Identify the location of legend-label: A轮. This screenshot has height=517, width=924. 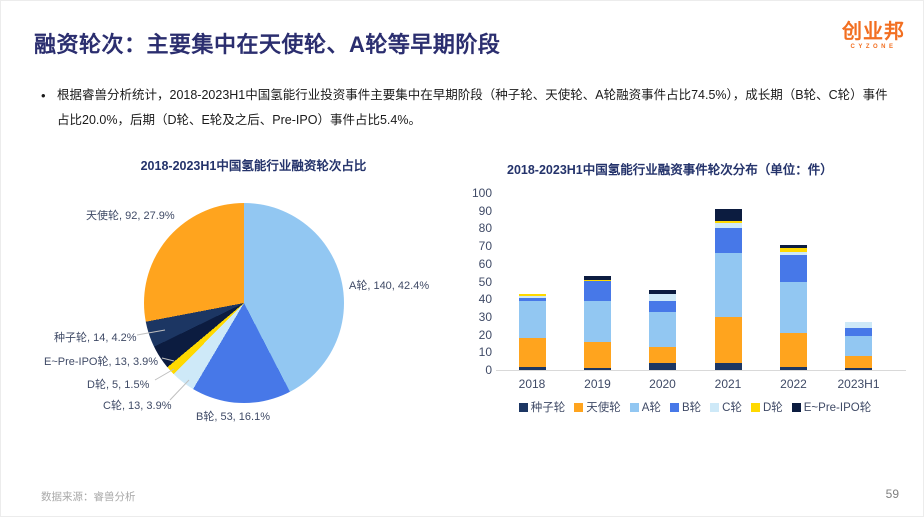
(651, 408).